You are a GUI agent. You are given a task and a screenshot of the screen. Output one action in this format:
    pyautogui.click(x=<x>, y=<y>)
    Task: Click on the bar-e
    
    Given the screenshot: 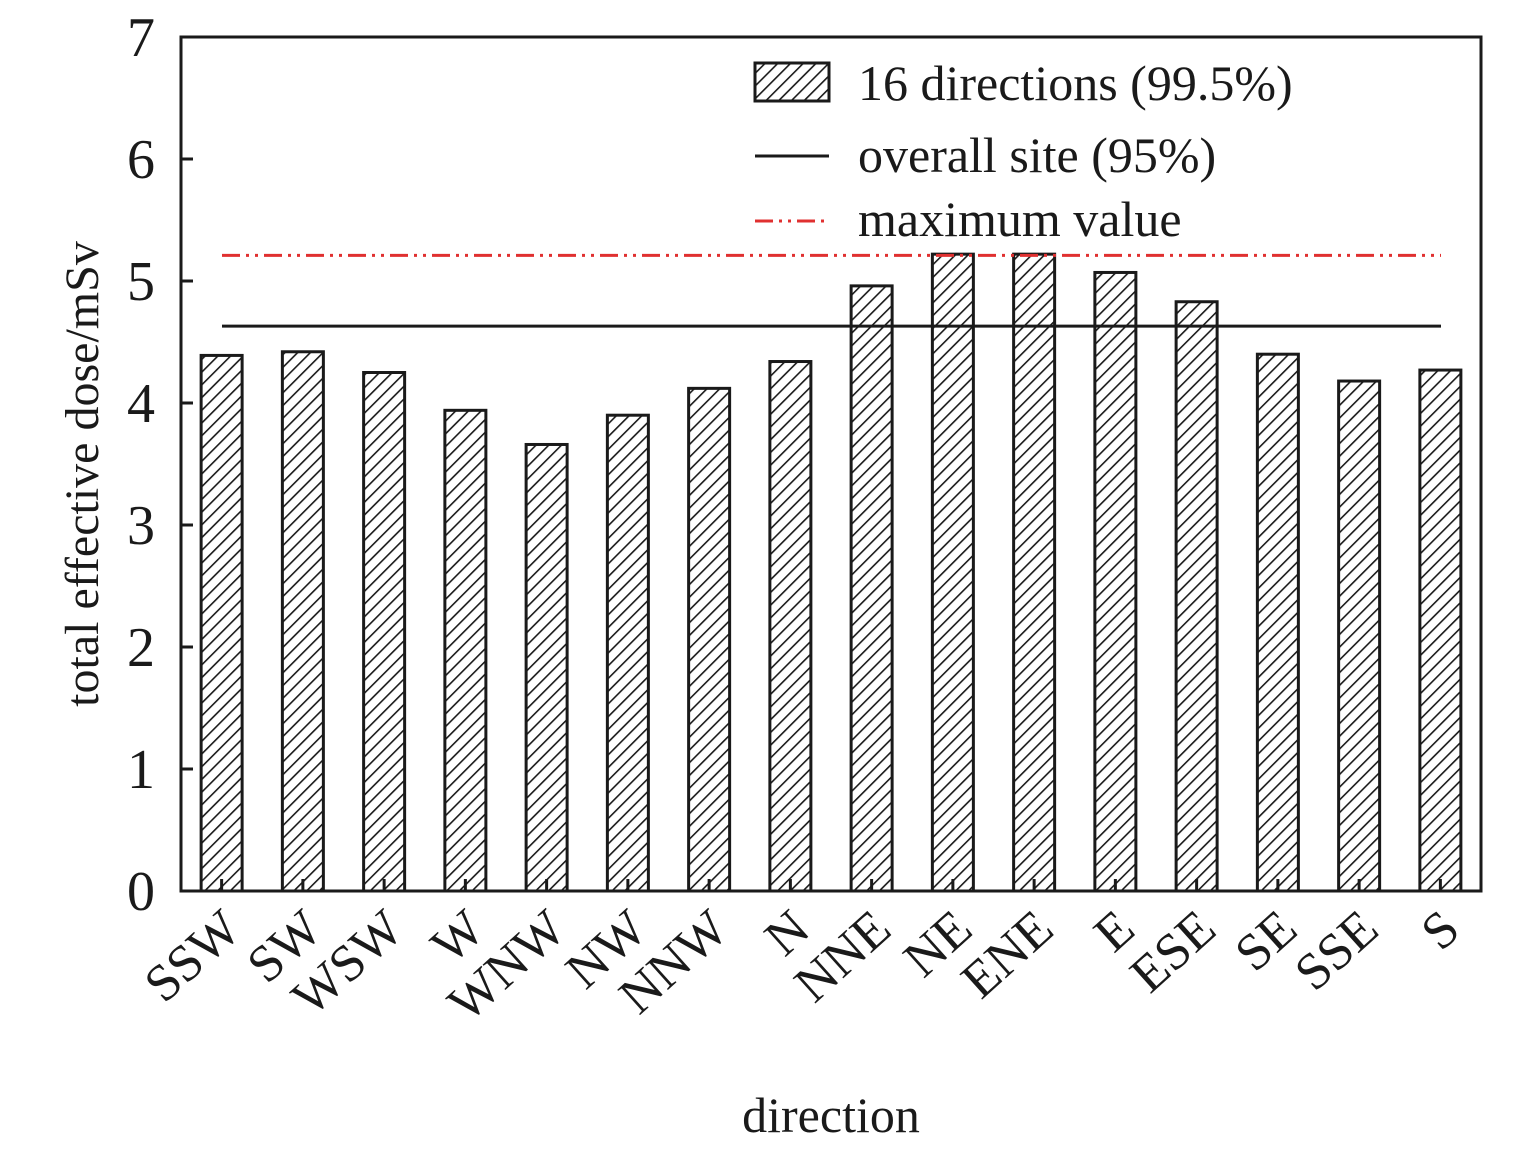 What is the action you would take?
    pyautogui.click(x=1115, y=581)
    